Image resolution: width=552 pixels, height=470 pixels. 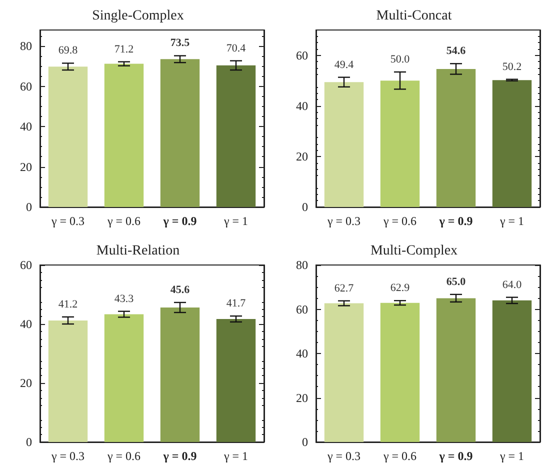 I want to click on data-label: 50.0, so click(x=400, y=59).